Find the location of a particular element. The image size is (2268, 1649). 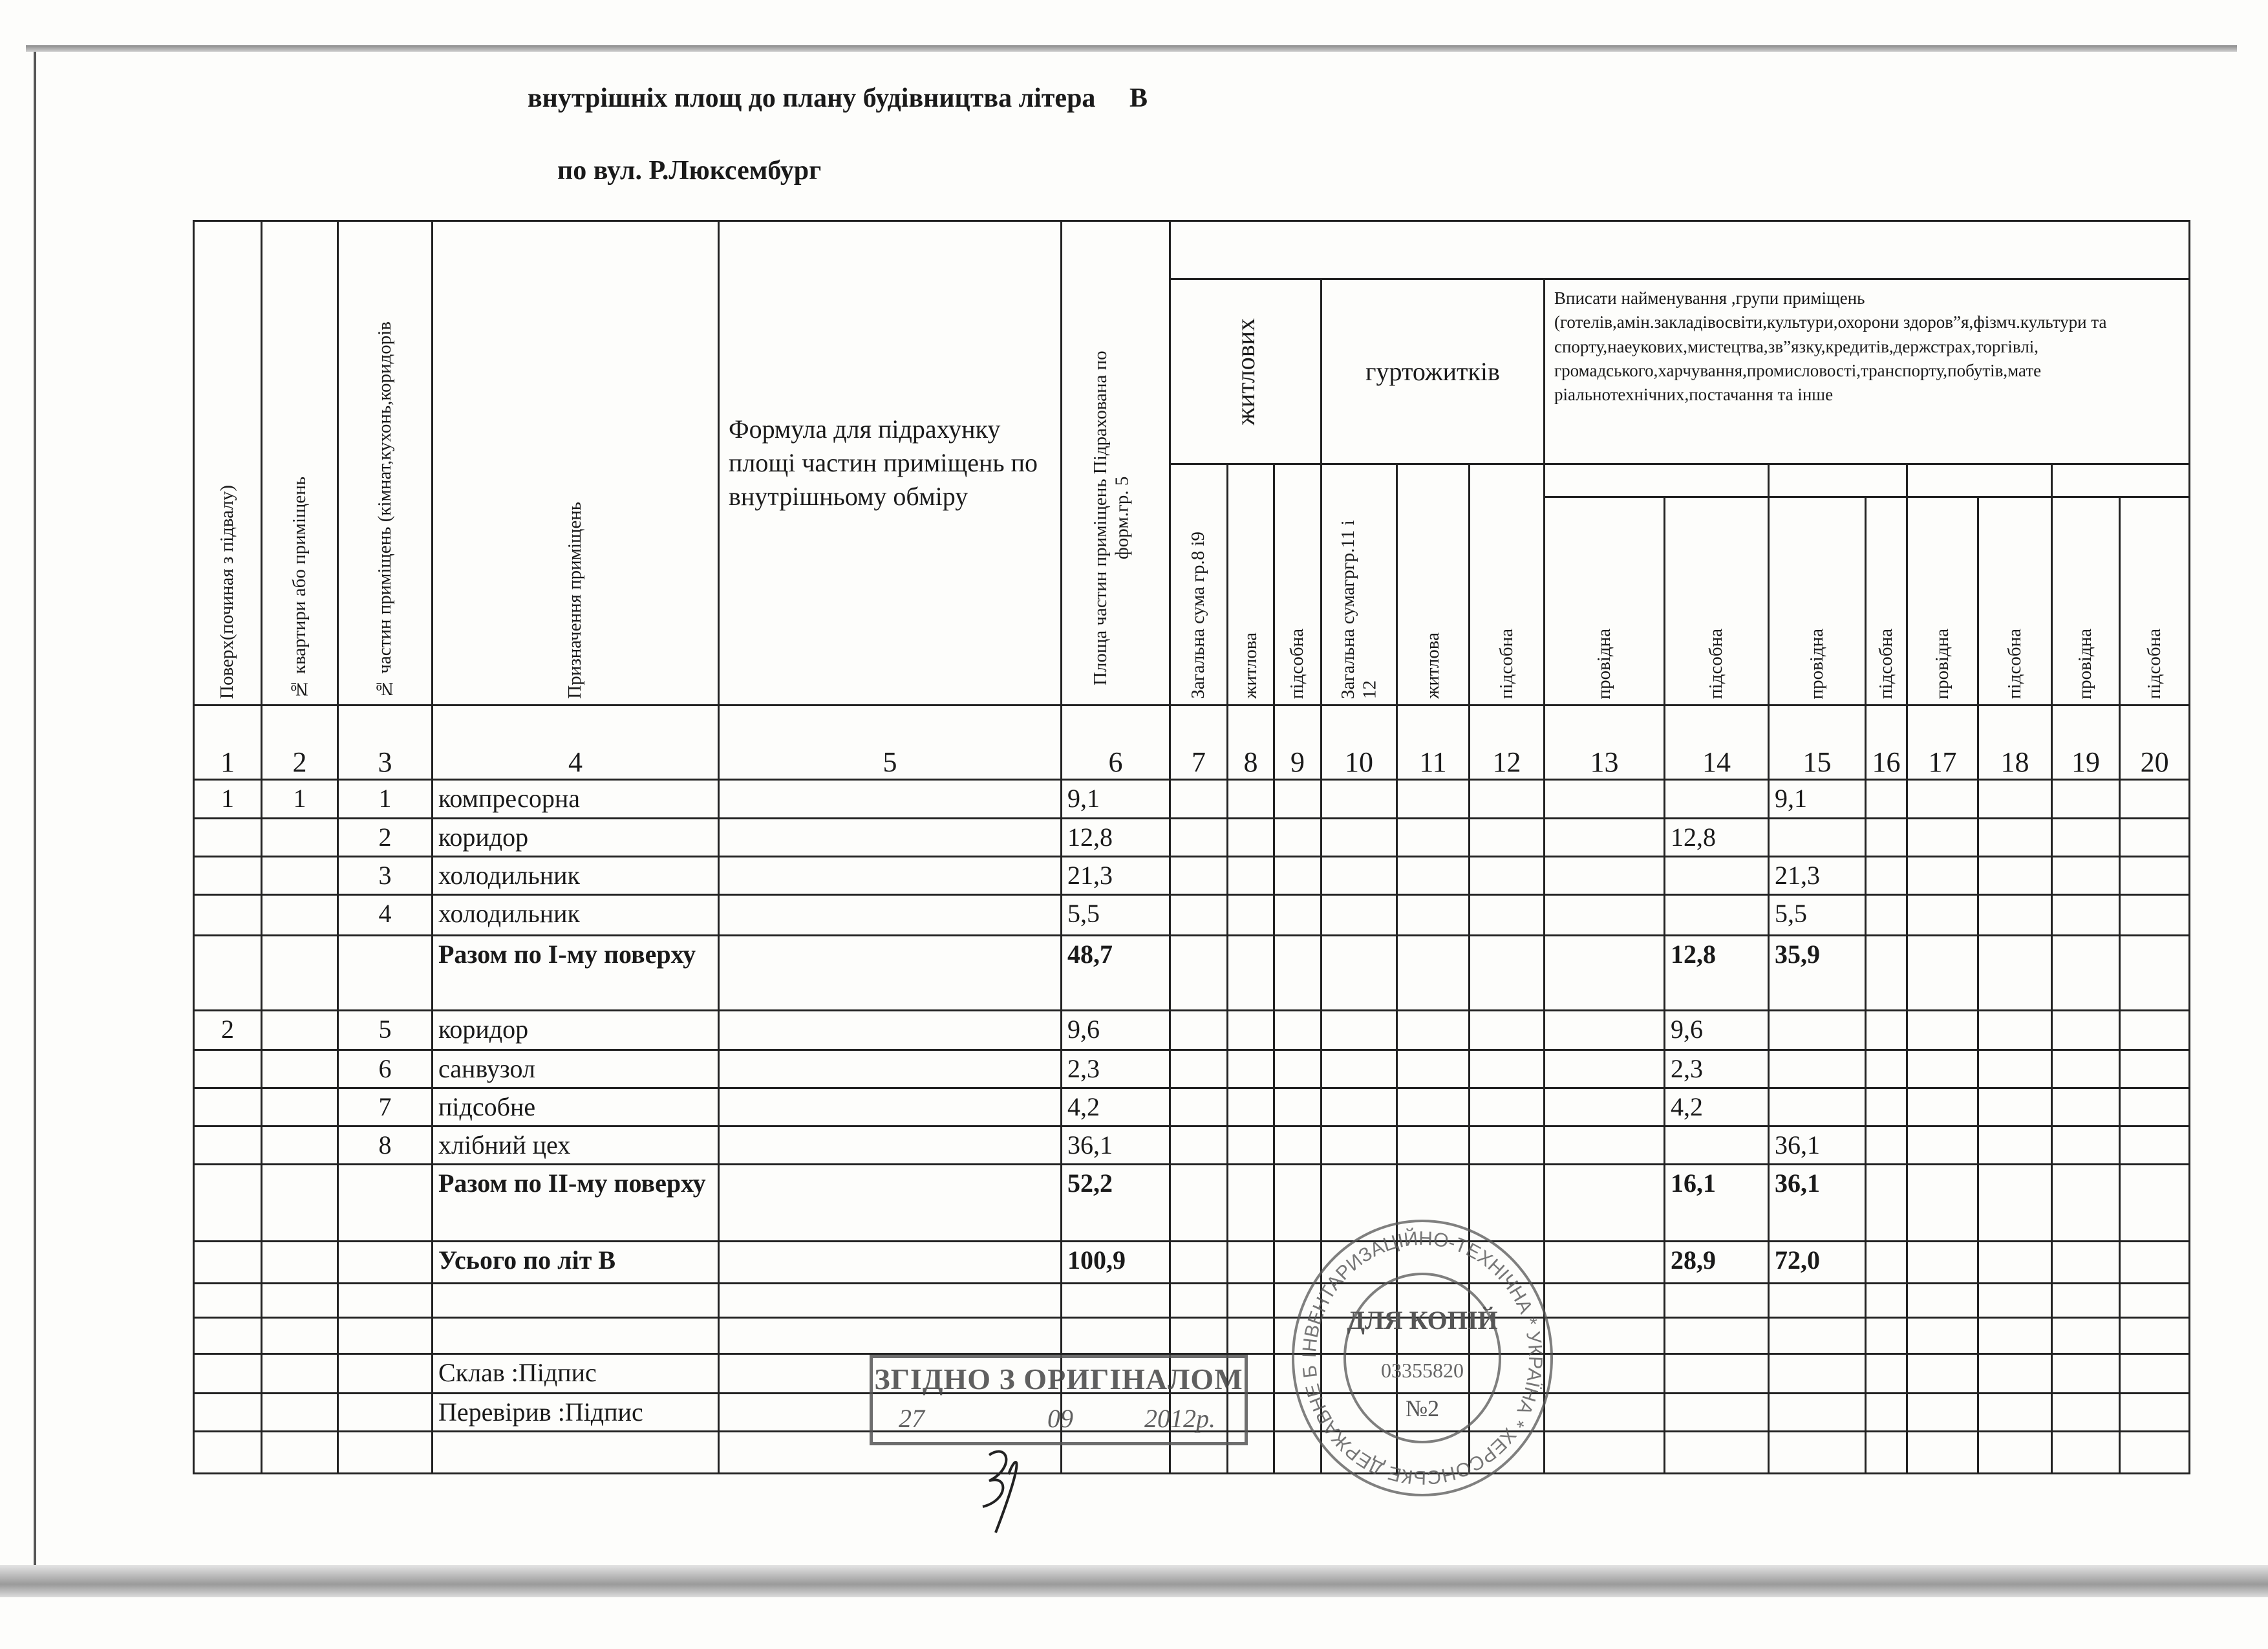

auxiliary-area-cell: 9,6 is located at coordinates (1717, 1030).